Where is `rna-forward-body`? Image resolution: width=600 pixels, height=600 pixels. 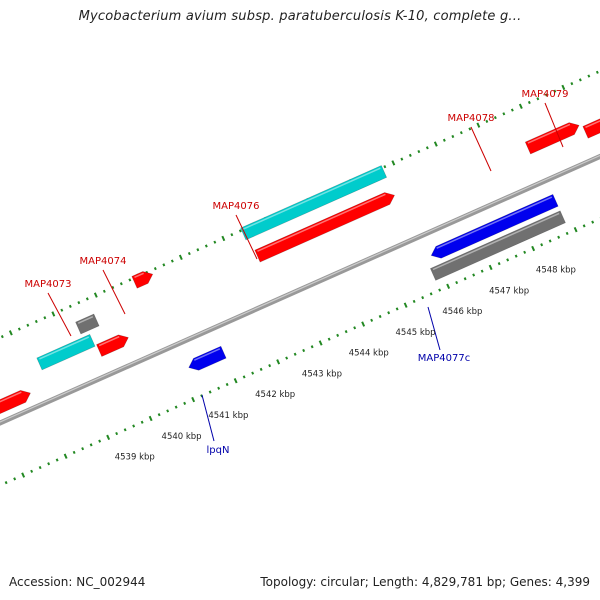 rna-forward-body is located at coordinates (66, 352).